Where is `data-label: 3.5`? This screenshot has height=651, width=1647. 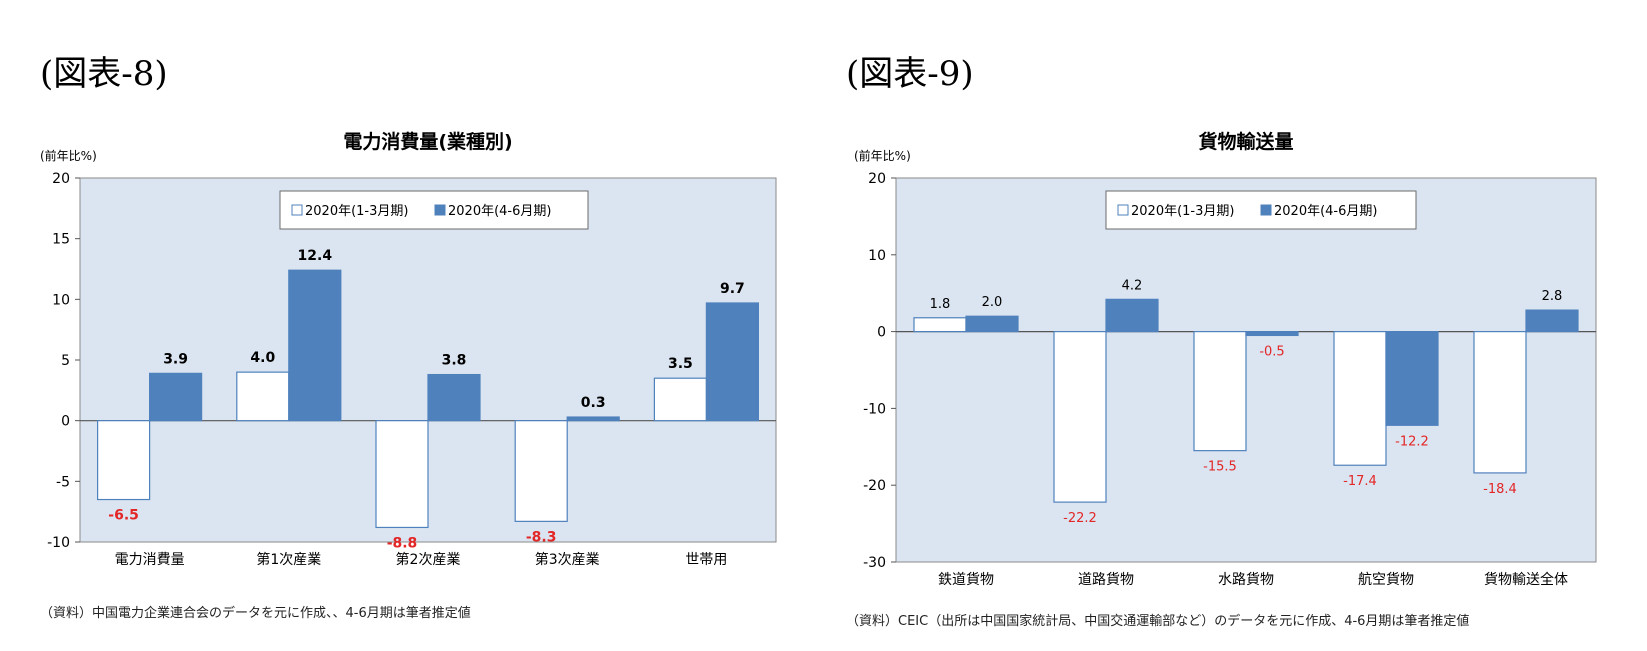
data-label: 3.5 is located at coordinates (680, 364).